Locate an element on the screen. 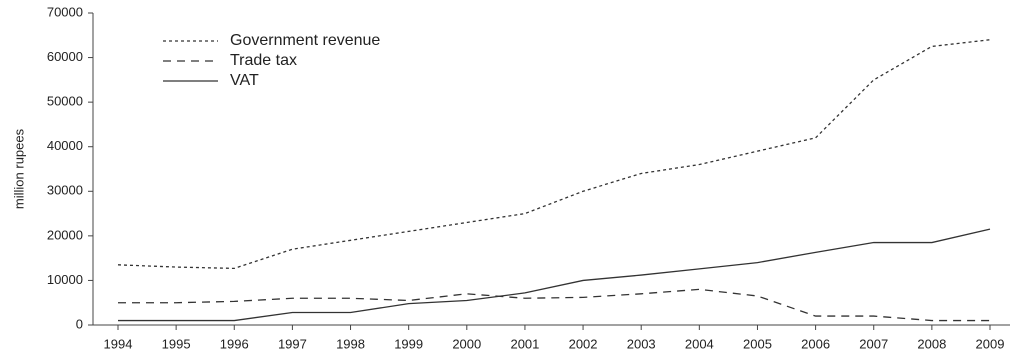  y-tick-label: 70000 is located at coordinates (65, 11).